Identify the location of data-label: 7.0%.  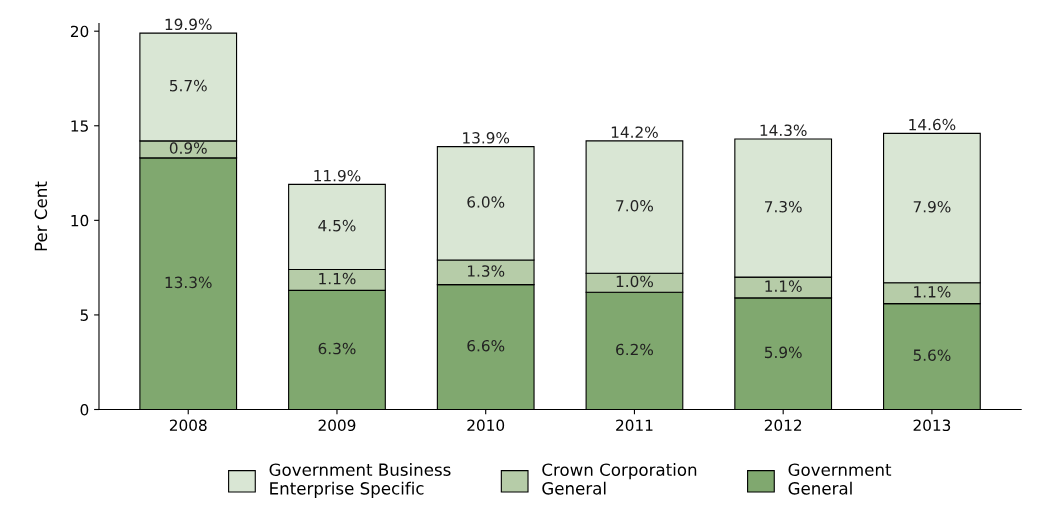
(635, 205).